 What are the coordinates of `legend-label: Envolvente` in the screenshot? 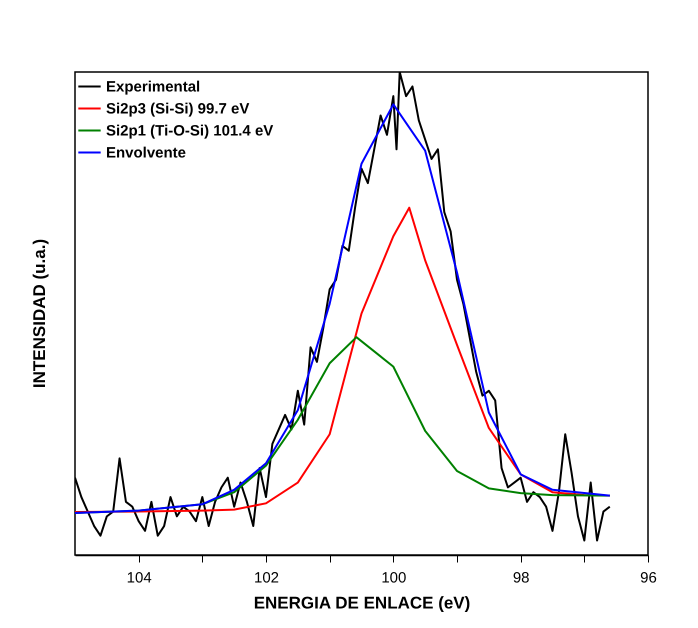 It's located at (146, 153).